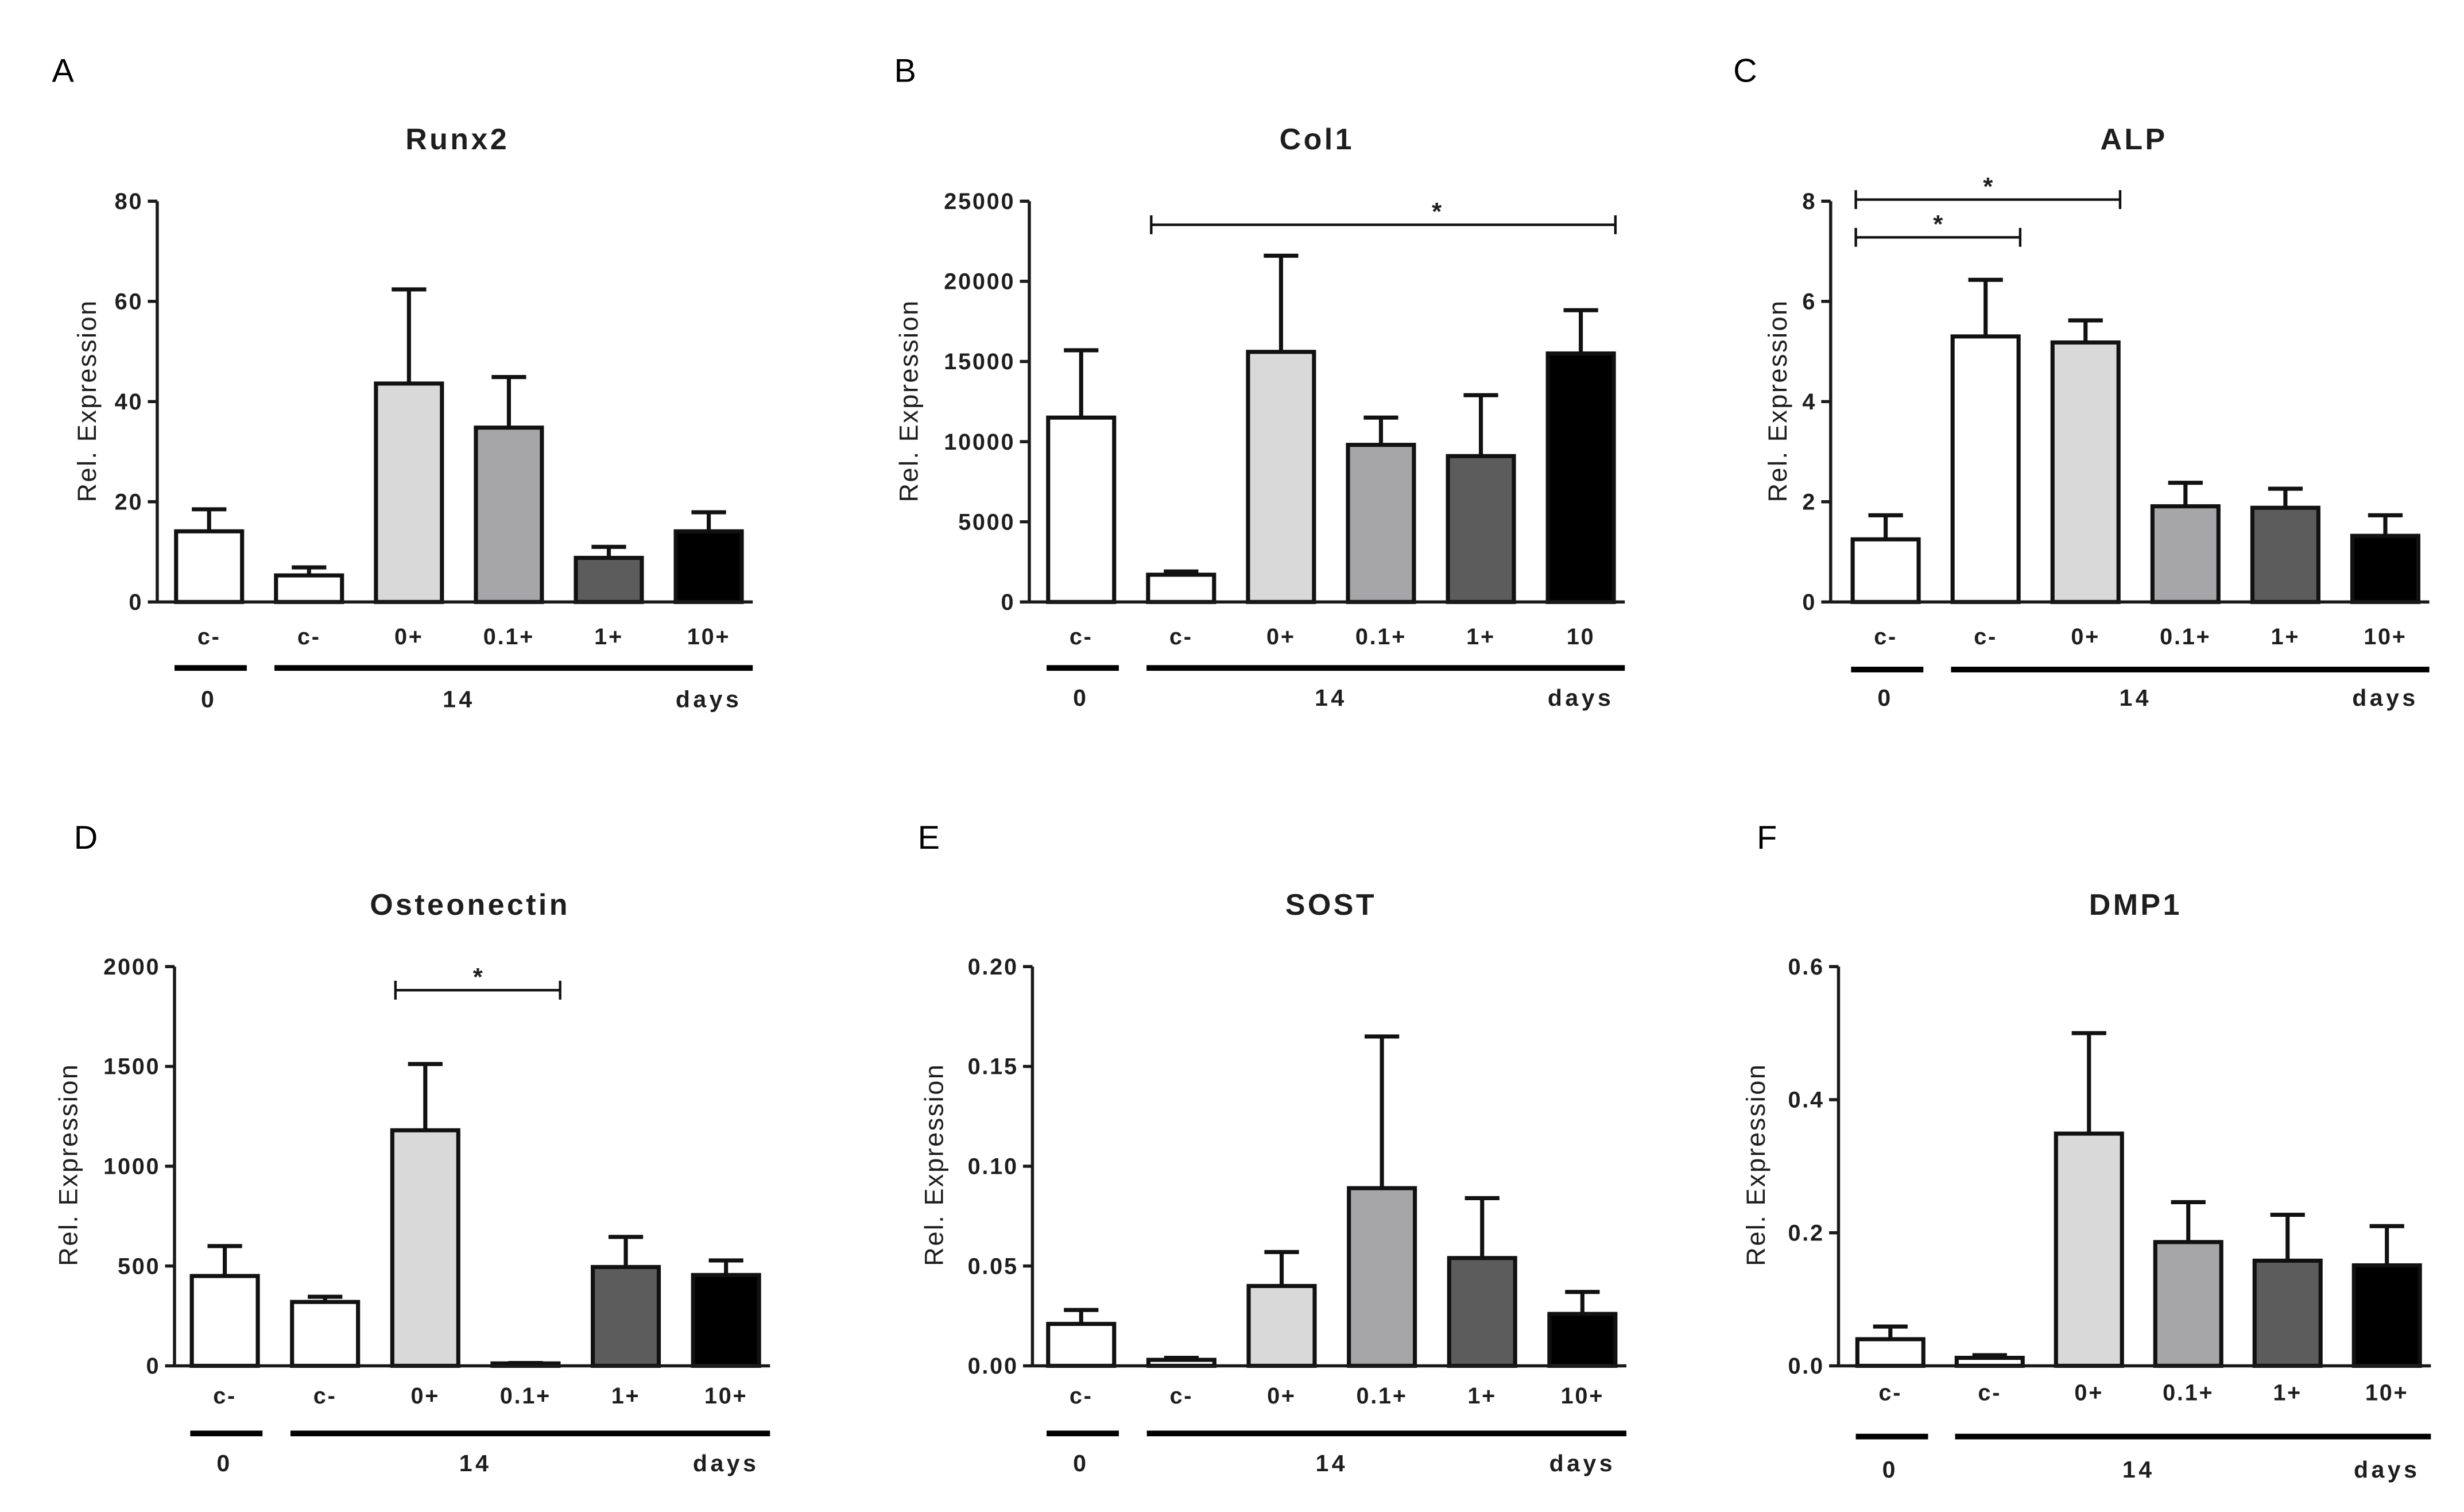  Describe the element at coordinates (1809, 201) in the screenshot. I see `y-tick-label: 8` at that location.